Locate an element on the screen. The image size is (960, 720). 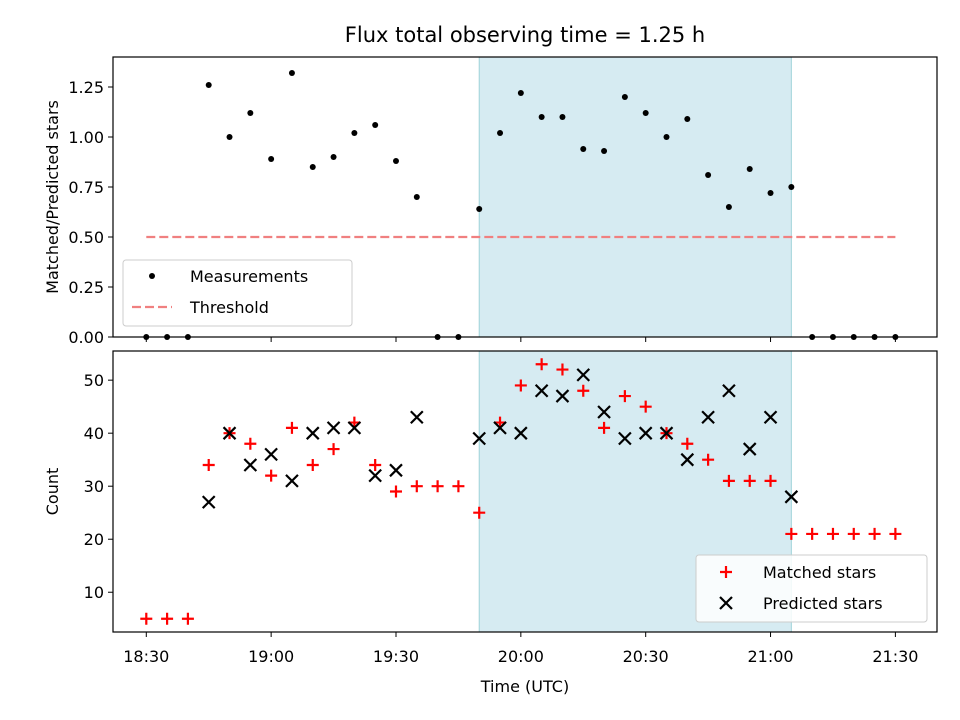
x-tick-label: 20:30 is located at coordinates (646, 656).